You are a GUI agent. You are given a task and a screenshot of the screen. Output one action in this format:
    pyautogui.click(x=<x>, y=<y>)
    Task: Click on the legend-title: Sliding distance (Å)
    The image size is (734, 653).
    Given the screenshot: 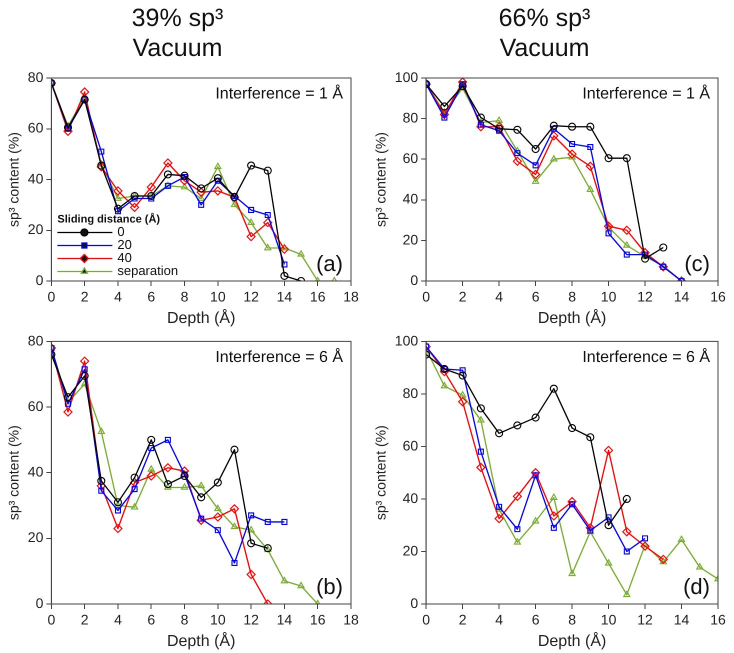 What is the action you would take?
    pyautogui.click(x=108, y=219)
    